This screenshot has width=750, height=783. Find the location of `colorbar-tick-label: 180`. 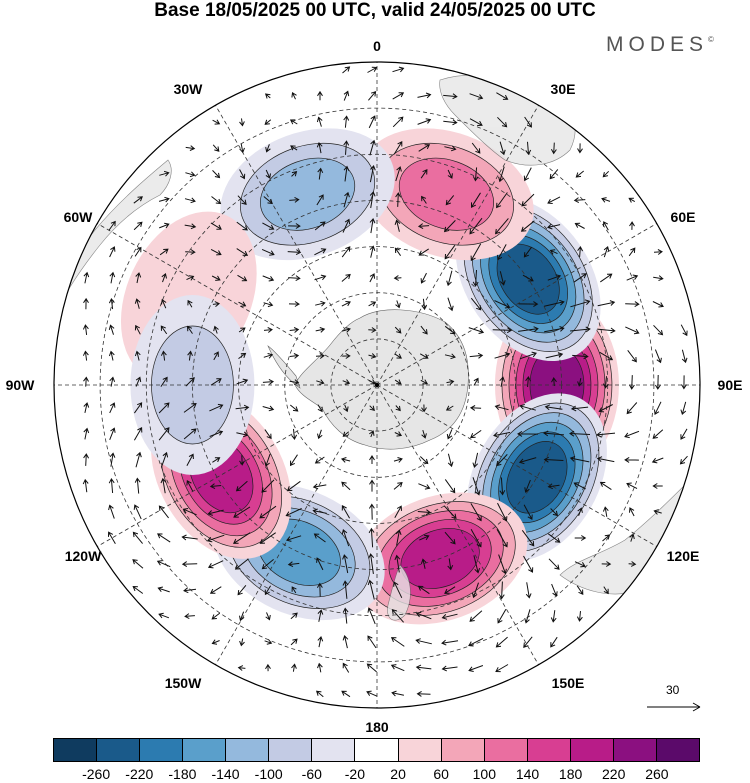

colorbar-tick-label: 180 is located at coordinates (570, 774).